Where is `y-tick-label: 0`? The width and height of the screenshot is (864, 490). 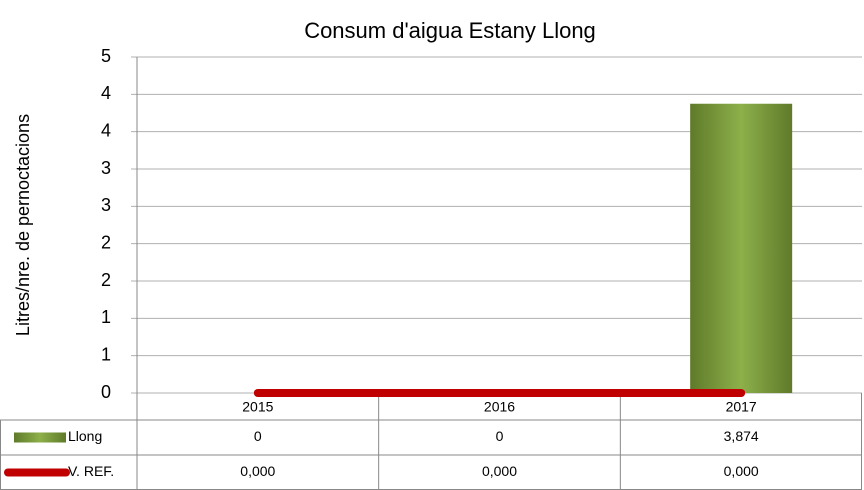
y-tick-label: 0 is located at coordinates (106, 392).